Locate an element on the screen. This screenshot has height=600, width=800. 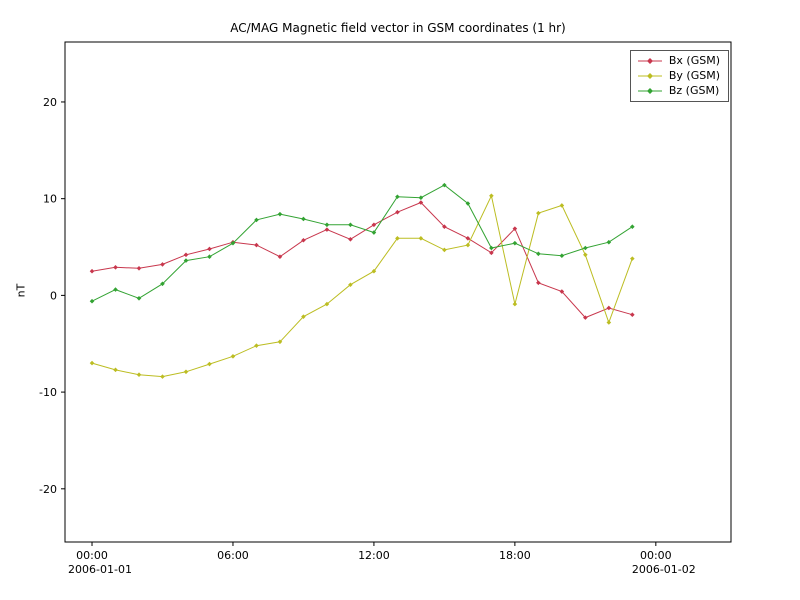
legend: Bx (GSM) By (GSM) Bz (GSM) is located at coordinates (679, 76).